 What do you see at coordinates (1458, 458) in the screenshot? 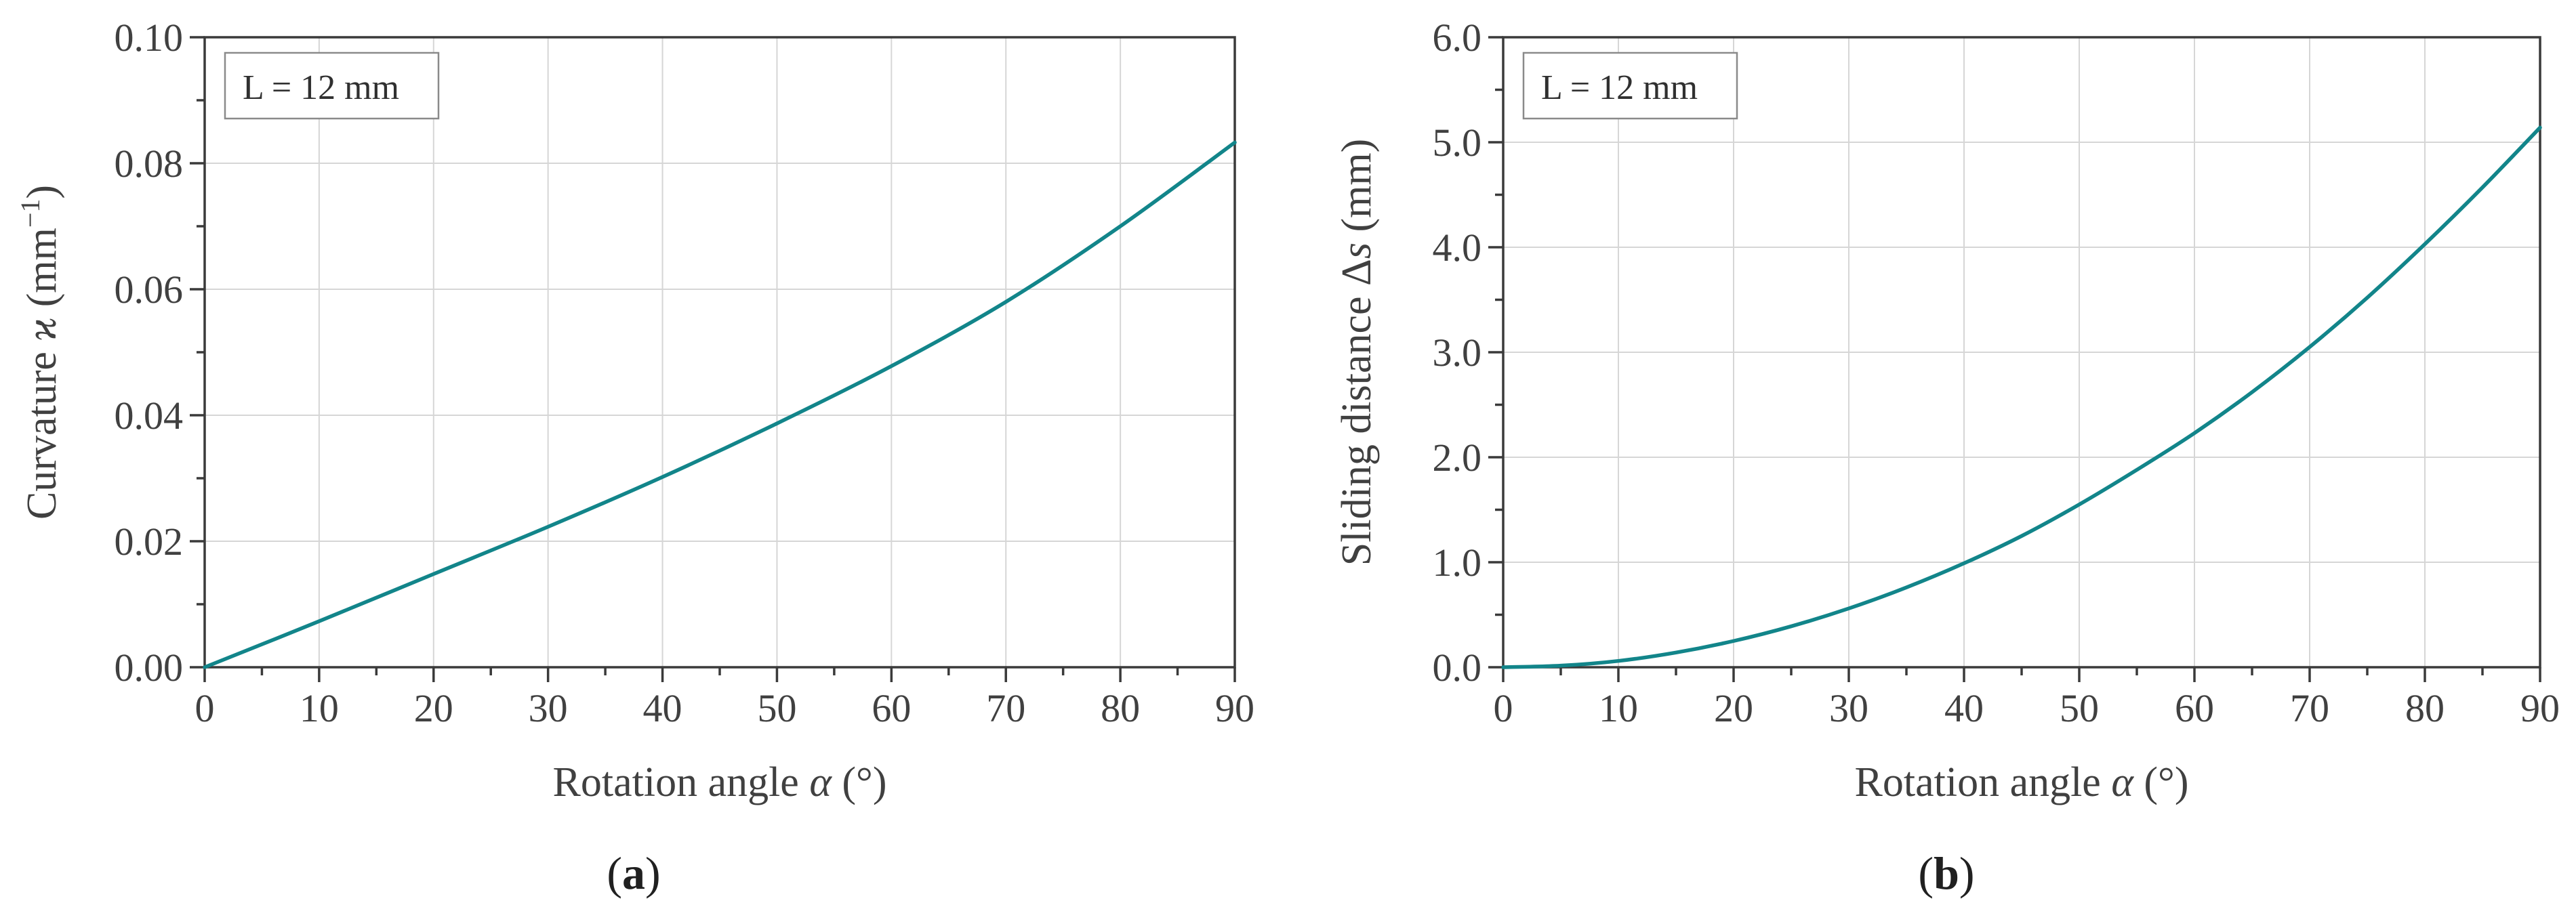
I see `y-tick-label: 2.0` at bounding box center [1458, 458].